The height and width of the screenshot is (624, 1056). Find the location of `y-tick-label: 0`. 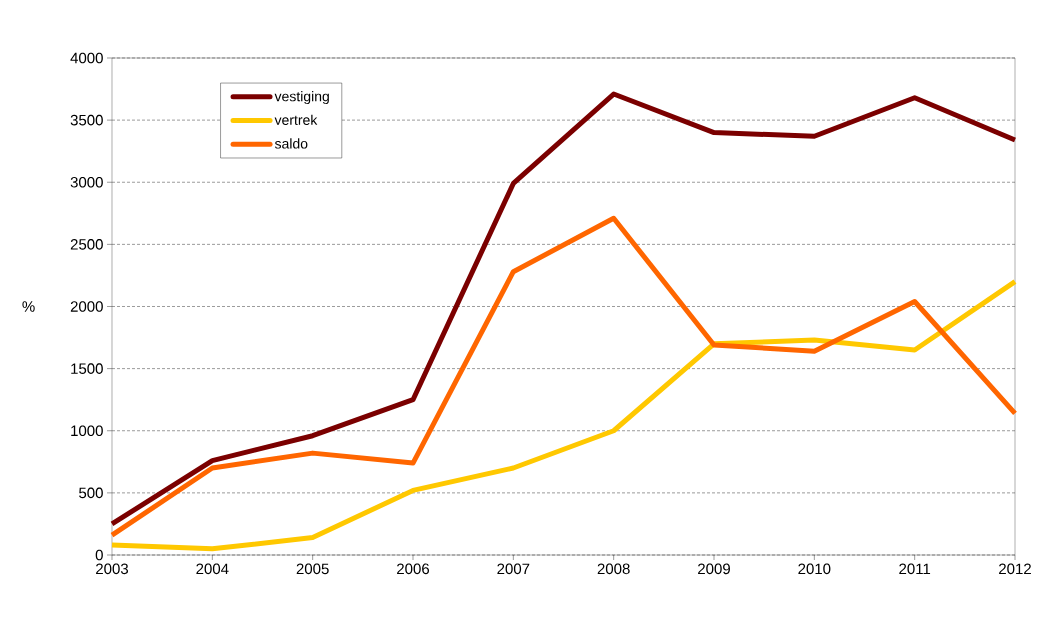

y-tick-label: 0 is located at coordinates (99, 555).